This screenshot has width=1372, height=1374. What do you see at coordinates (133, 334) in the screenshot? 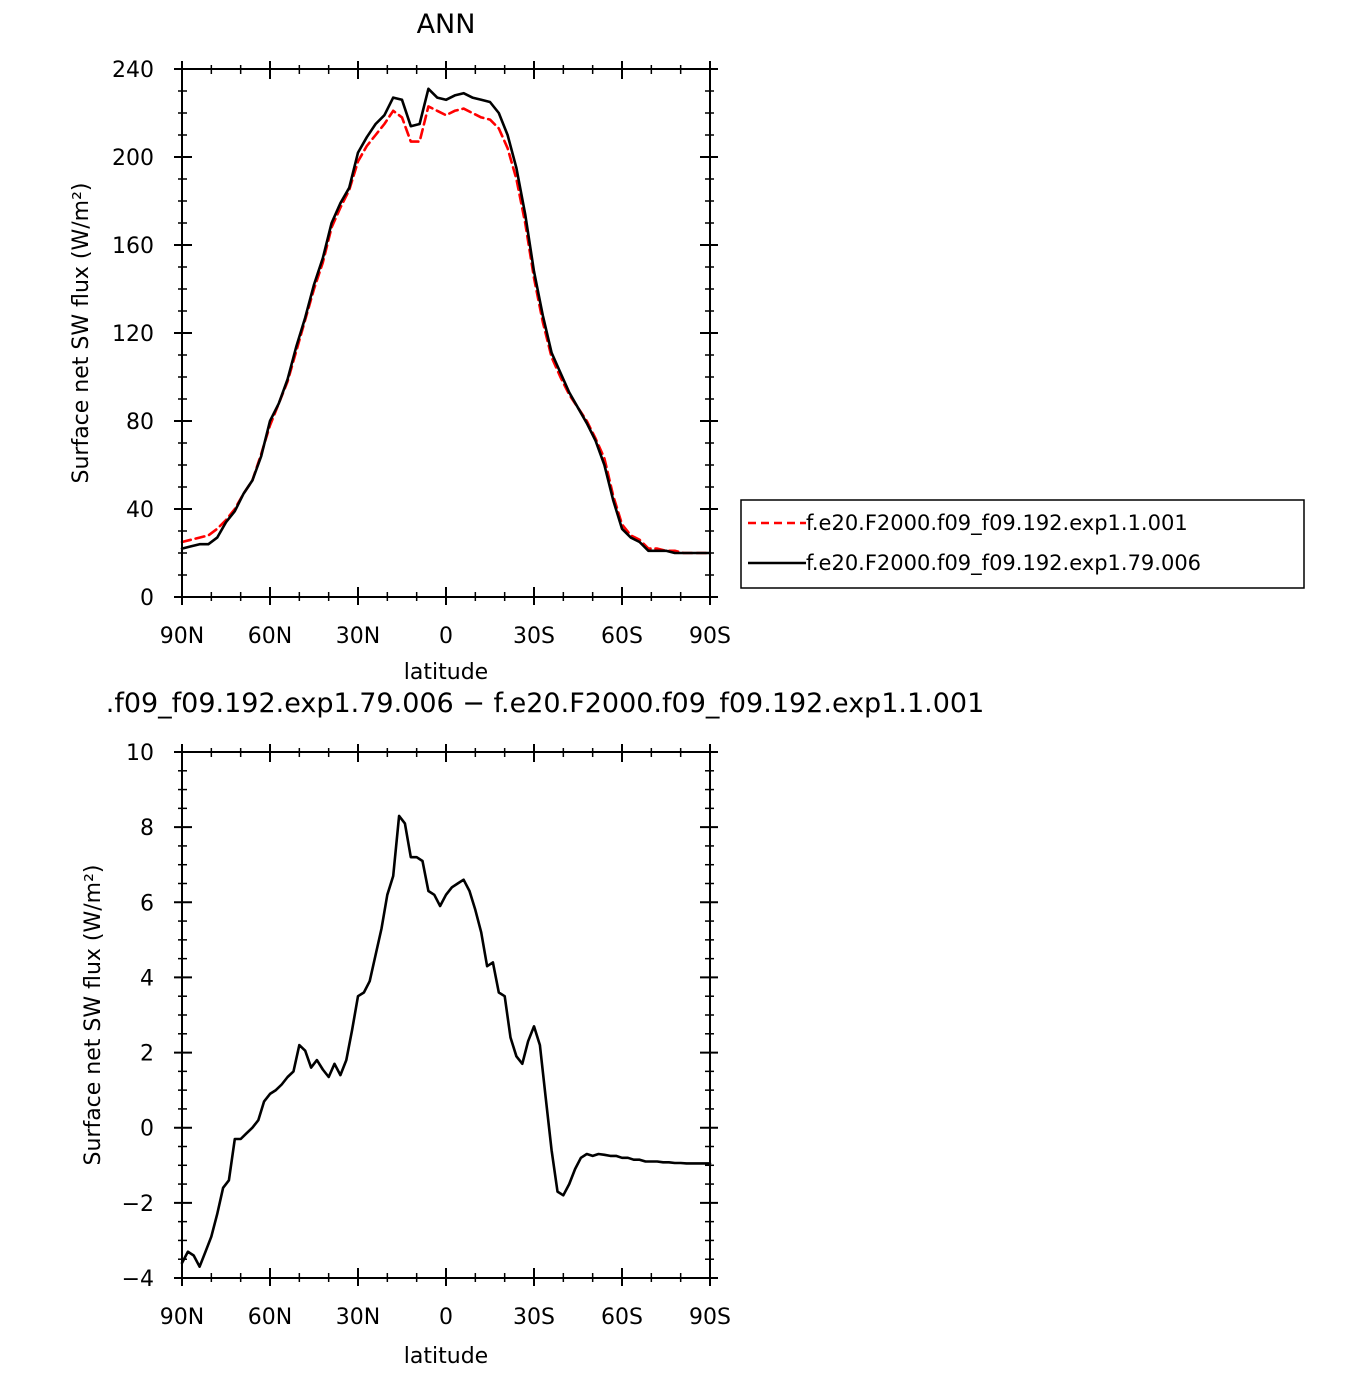
I see `y-tick-label: 120` at bounding box center [133, 334].